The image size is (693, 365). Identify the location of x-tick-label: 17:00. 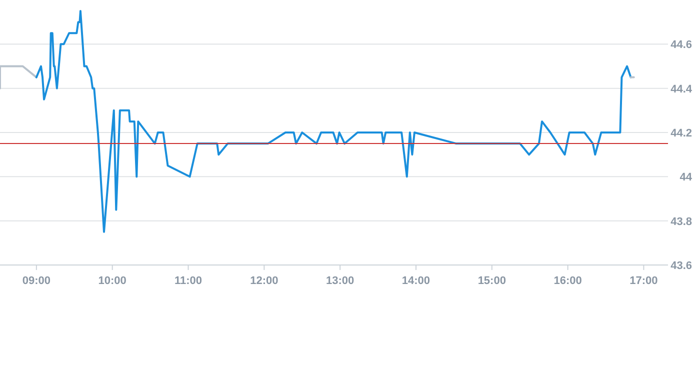
(644, 281).